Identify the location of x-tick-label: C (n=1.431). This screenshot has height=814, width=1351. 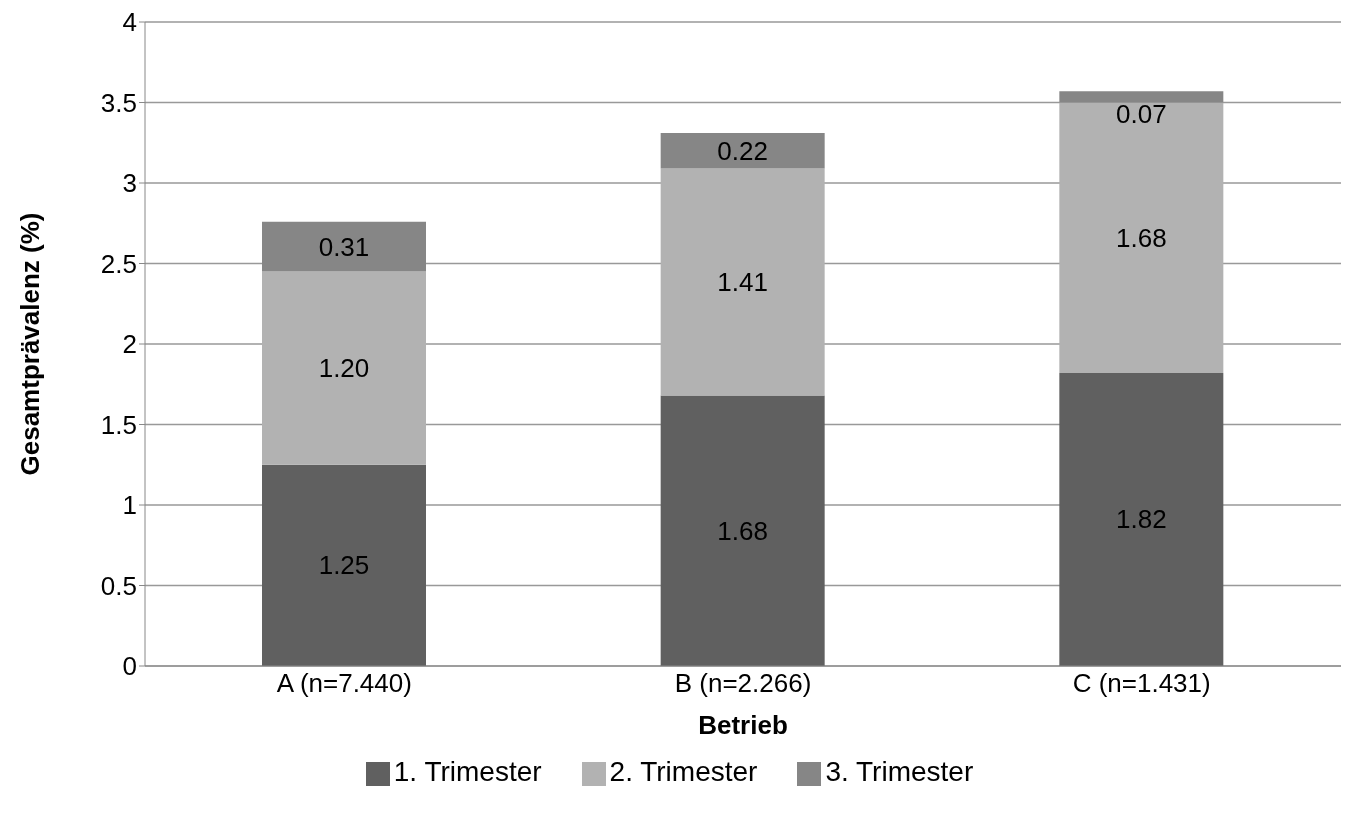
(1141, 683).